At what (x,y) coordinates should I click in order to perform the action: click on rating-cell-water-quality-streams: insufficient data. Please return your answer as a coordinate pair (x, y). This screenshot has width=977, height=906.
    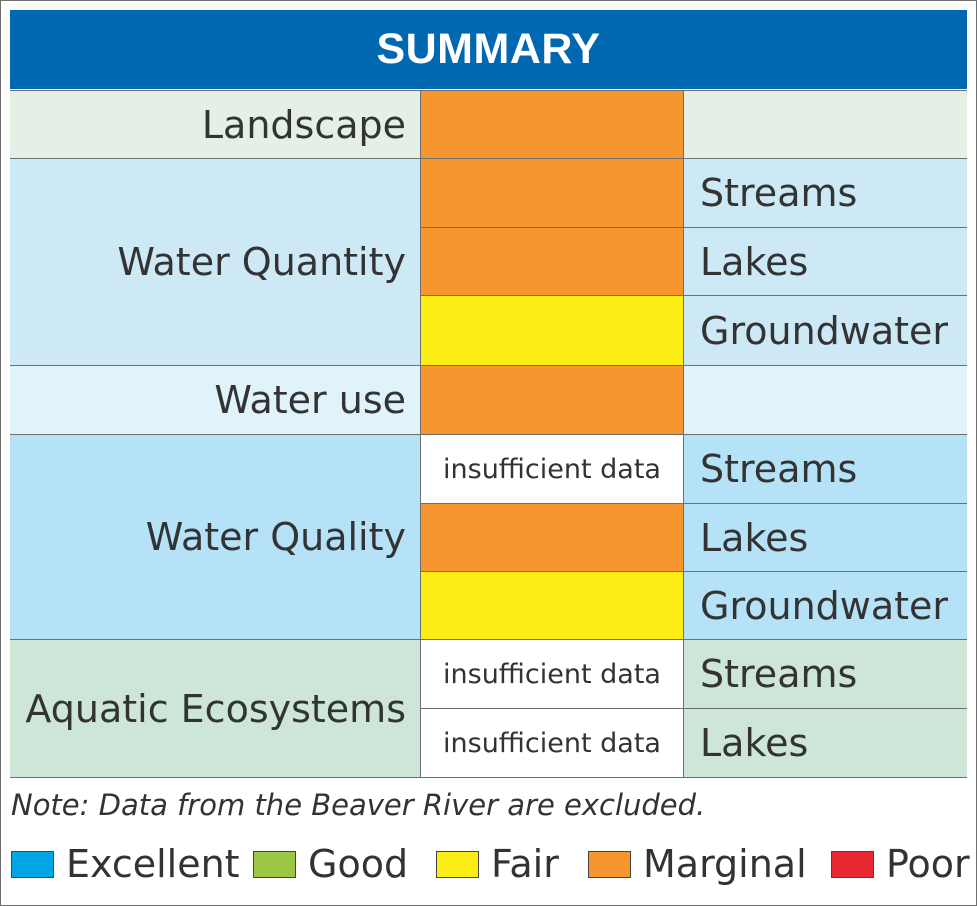
    Looking at the image, I should click on (552, 469).